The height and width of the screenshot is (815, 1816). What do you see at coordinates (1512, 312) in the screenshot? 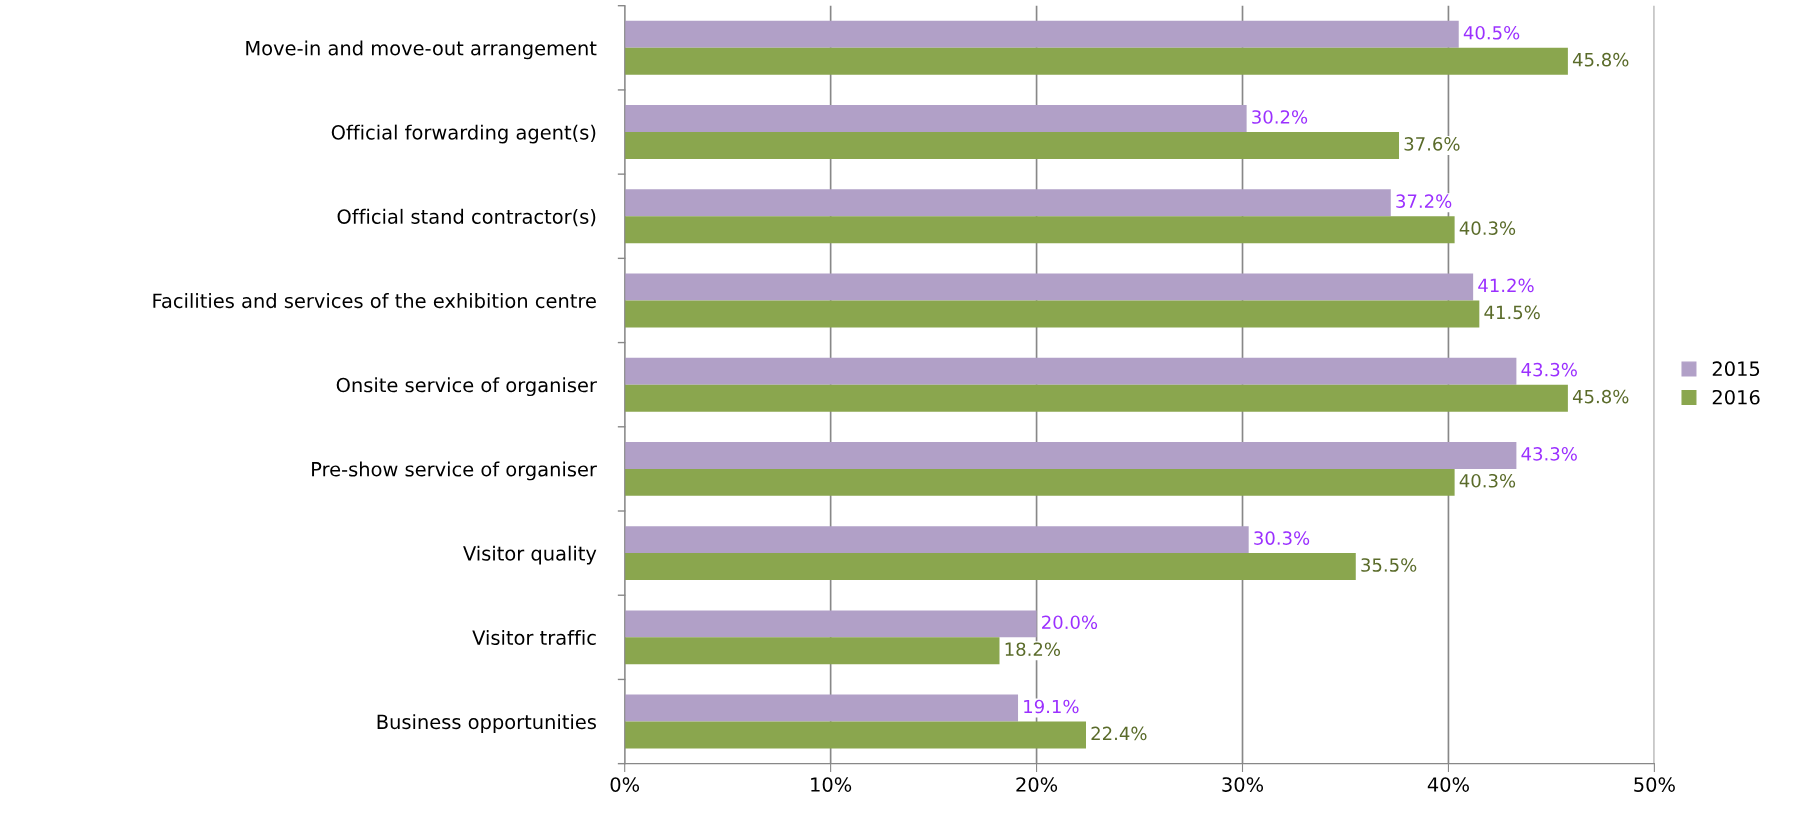
I see `data-label: 41.5%` at bounding box center [1512, 312].